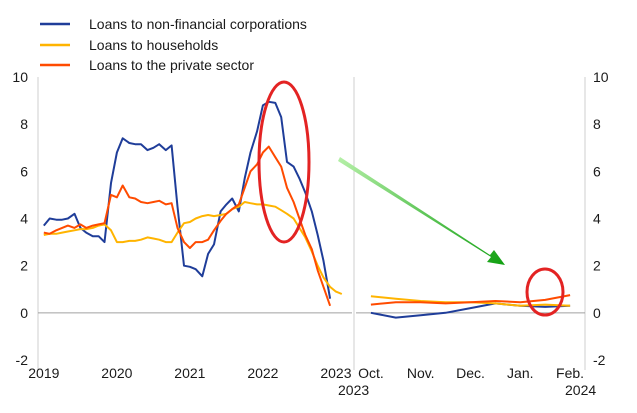 This screenshot has width=637, height=413. What do you see at coordinates (570, 373) in the screenshot?
I see `x-tick-label: Feb.` at bounding box center [570, 373].